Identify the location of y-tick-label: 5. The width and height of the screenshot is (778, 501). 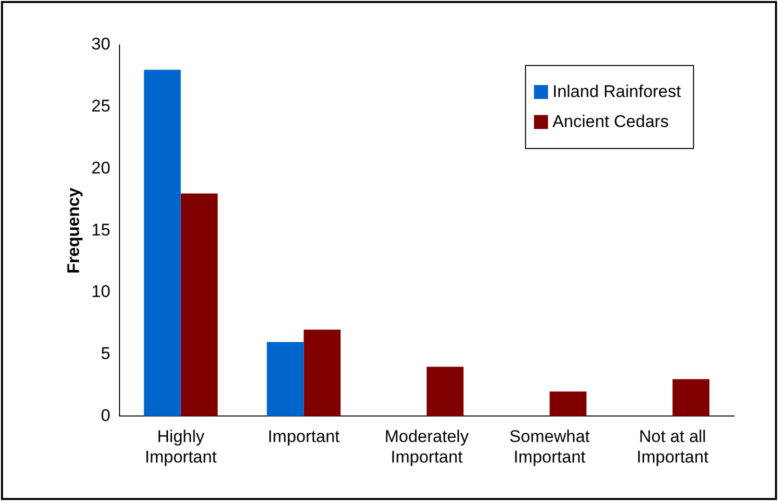
(105, 354).